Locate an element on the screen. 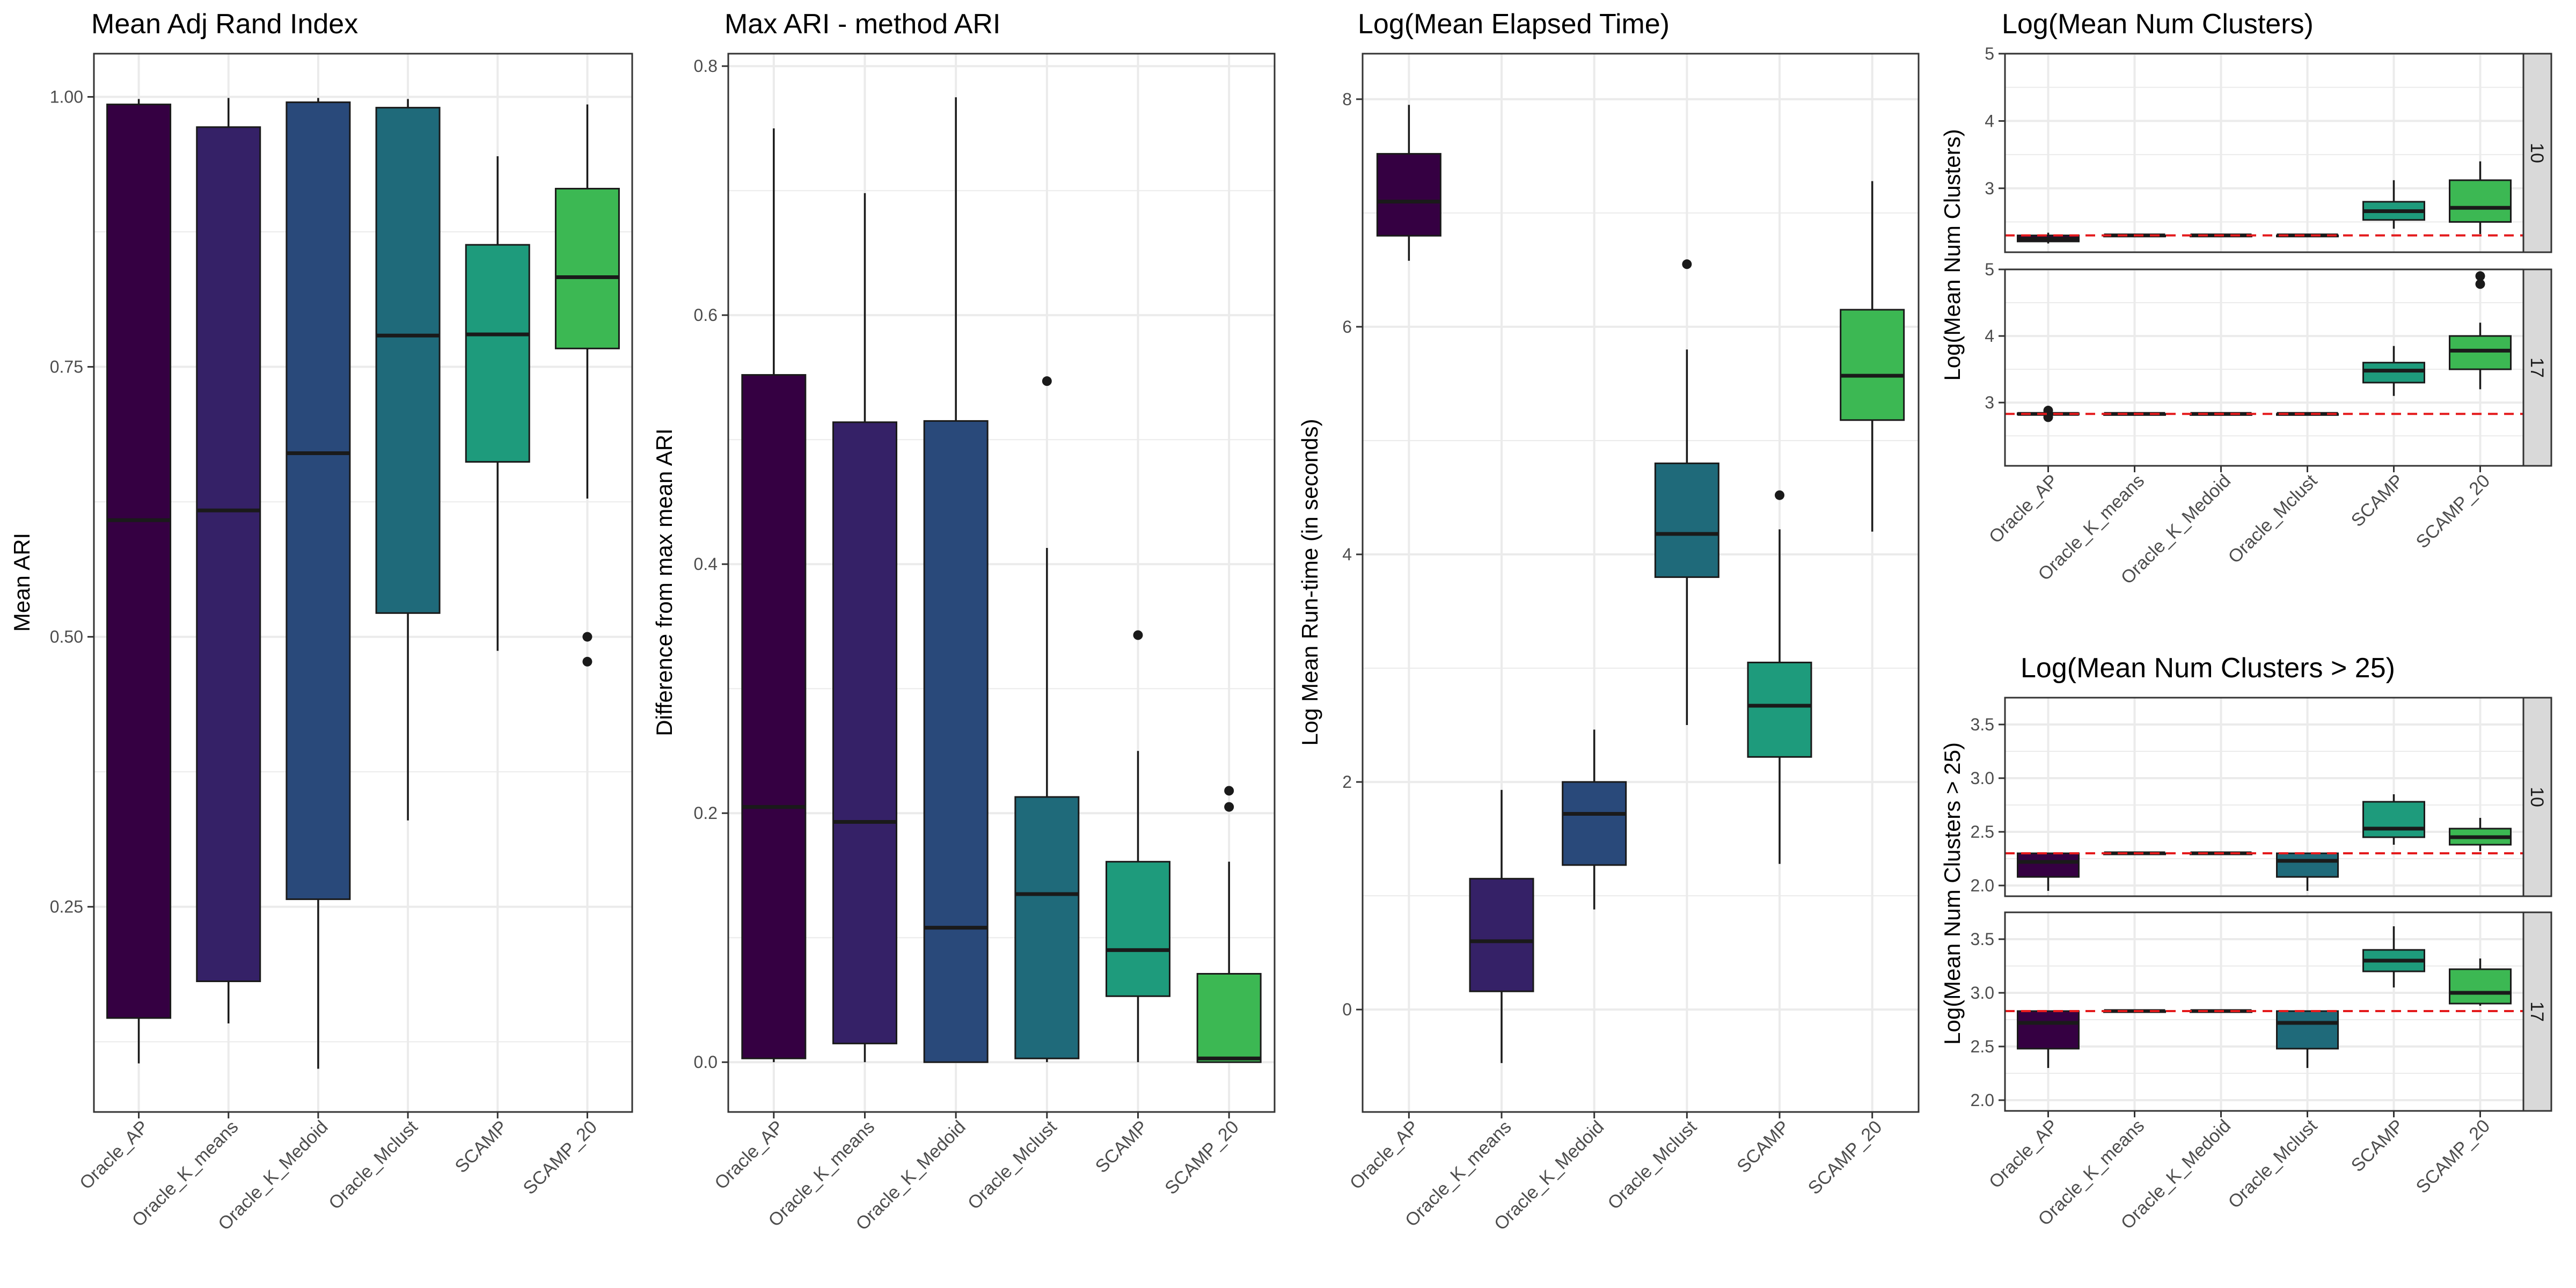 This screenshot has height=1288, width=2576. nclust25-facet-10-ytick-label: 3.0 is located at coordinates (1982, 778).